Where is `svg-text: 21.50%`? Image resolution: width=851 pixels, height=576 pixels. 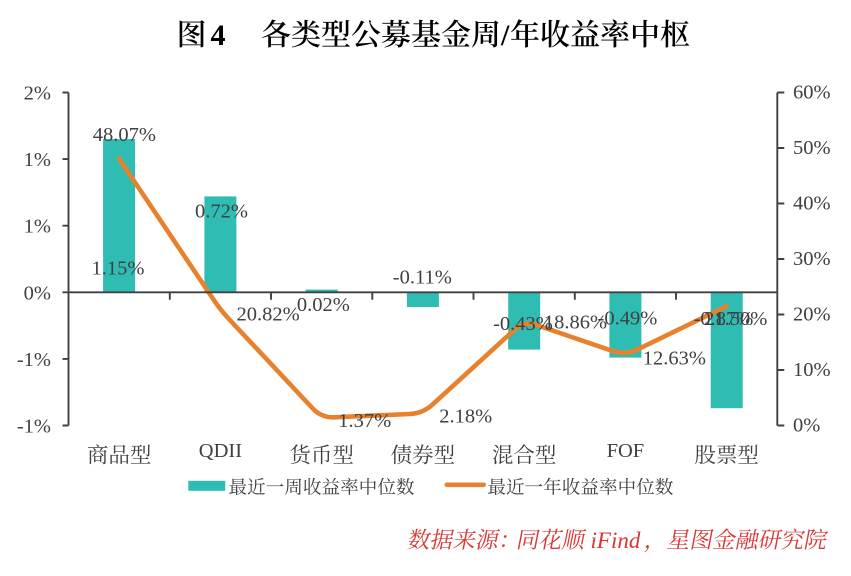
svg-text: 21.50% is located at coordinates (735, 319).